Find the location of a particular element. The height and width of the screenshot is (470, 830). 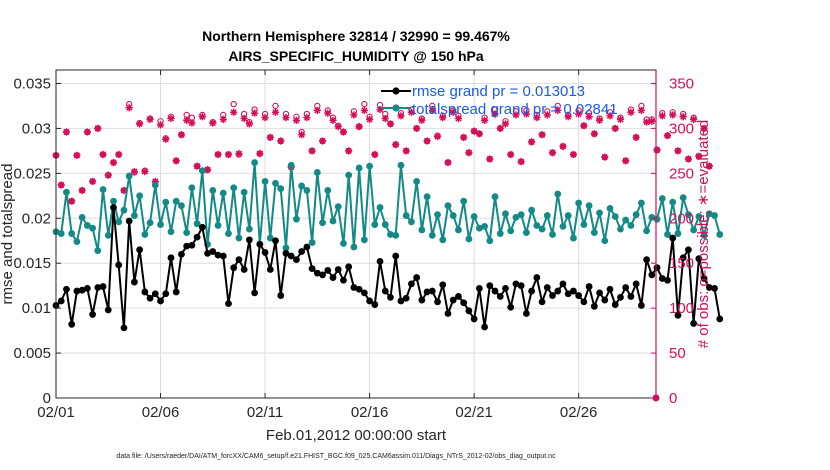

x-tick-label: 02/21 is located at coordinates (474, 412).